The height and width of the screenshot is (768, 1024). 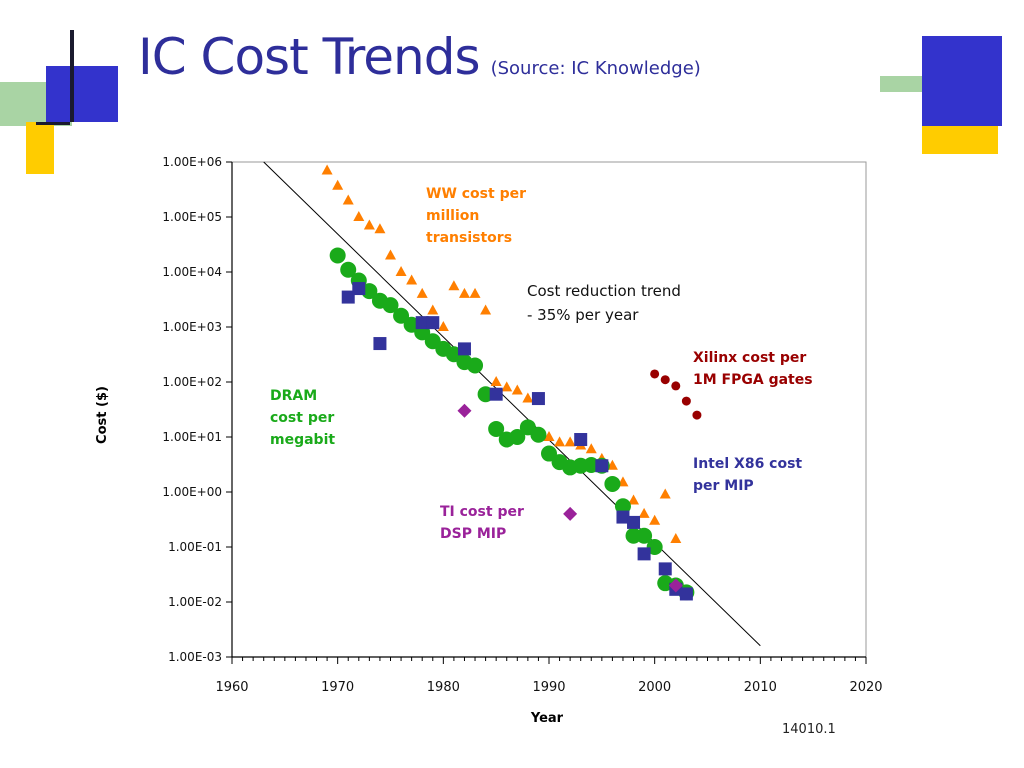 What do you see at coordinates (654, 687) in the screenshot?
I see `x-tick-label: 2000` at bounding box center [654, 687].